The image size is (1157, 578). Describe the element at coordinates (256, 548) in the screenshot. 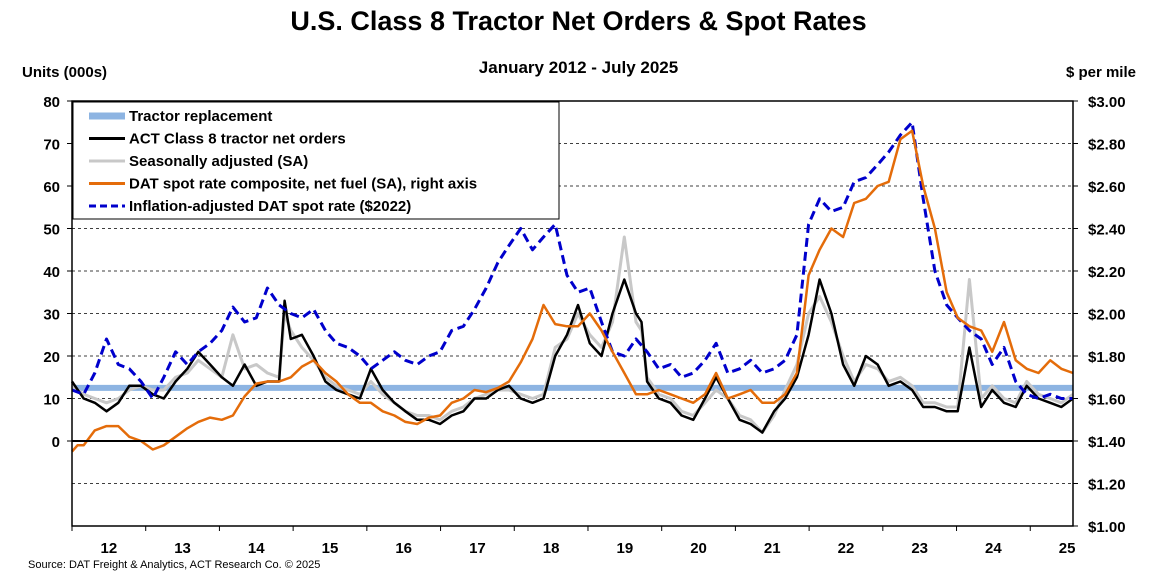

I see `x-tick-label: 14` at that location.